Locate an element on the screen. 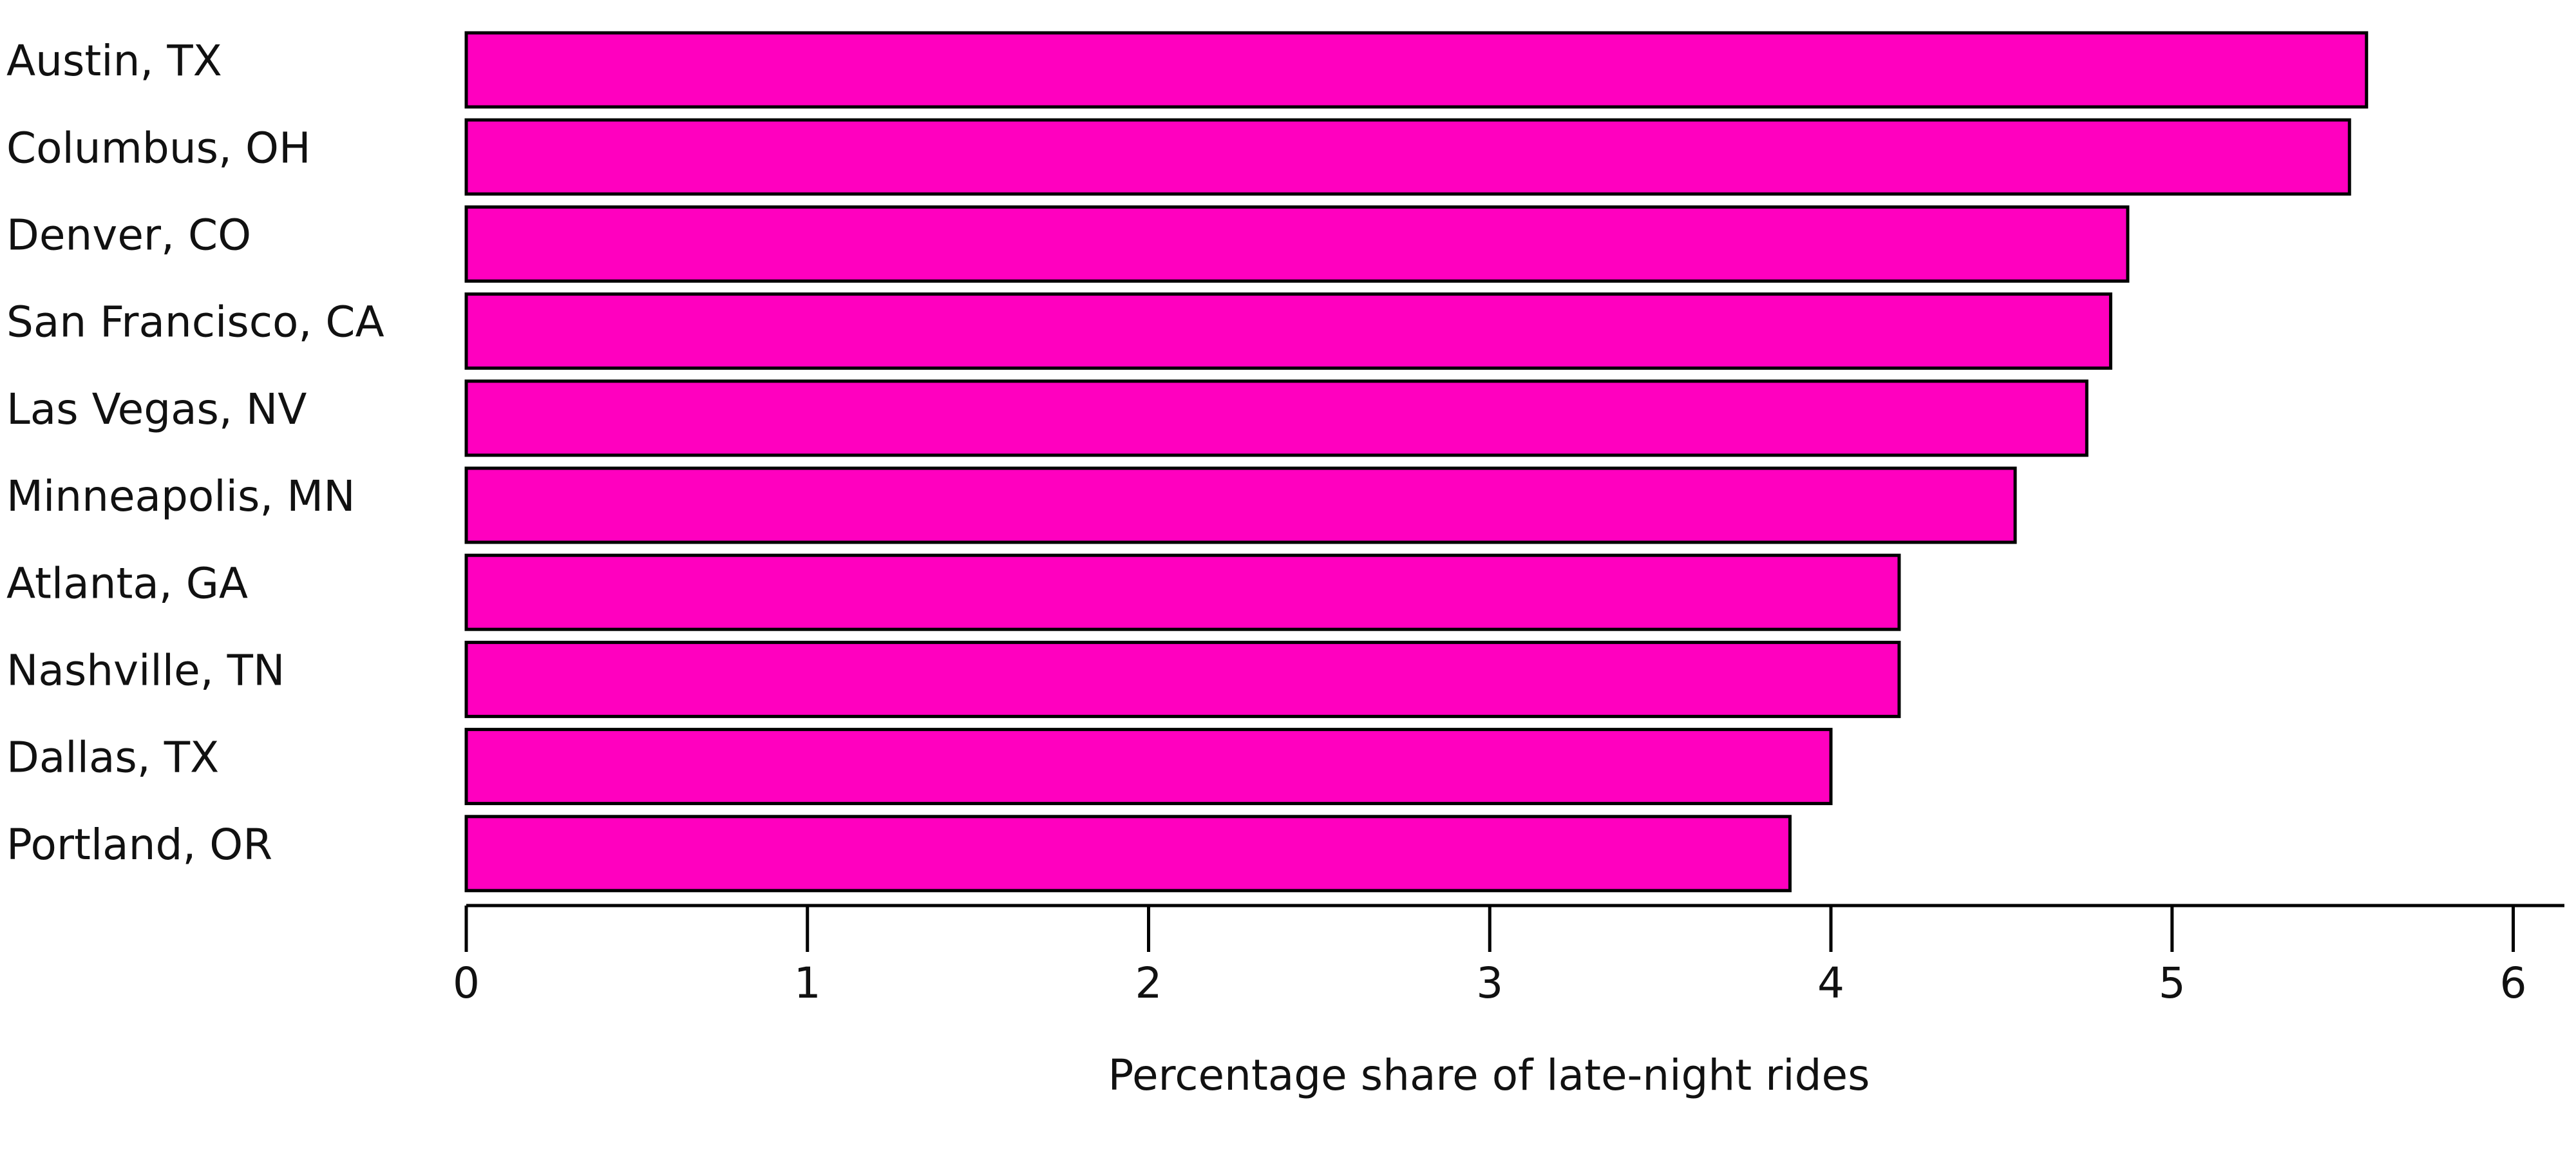 Image resolution: width=2576 pixels, height=1149 pixels. y-tick-label: Minneapolis, MN is located at coordinates (181, 496).